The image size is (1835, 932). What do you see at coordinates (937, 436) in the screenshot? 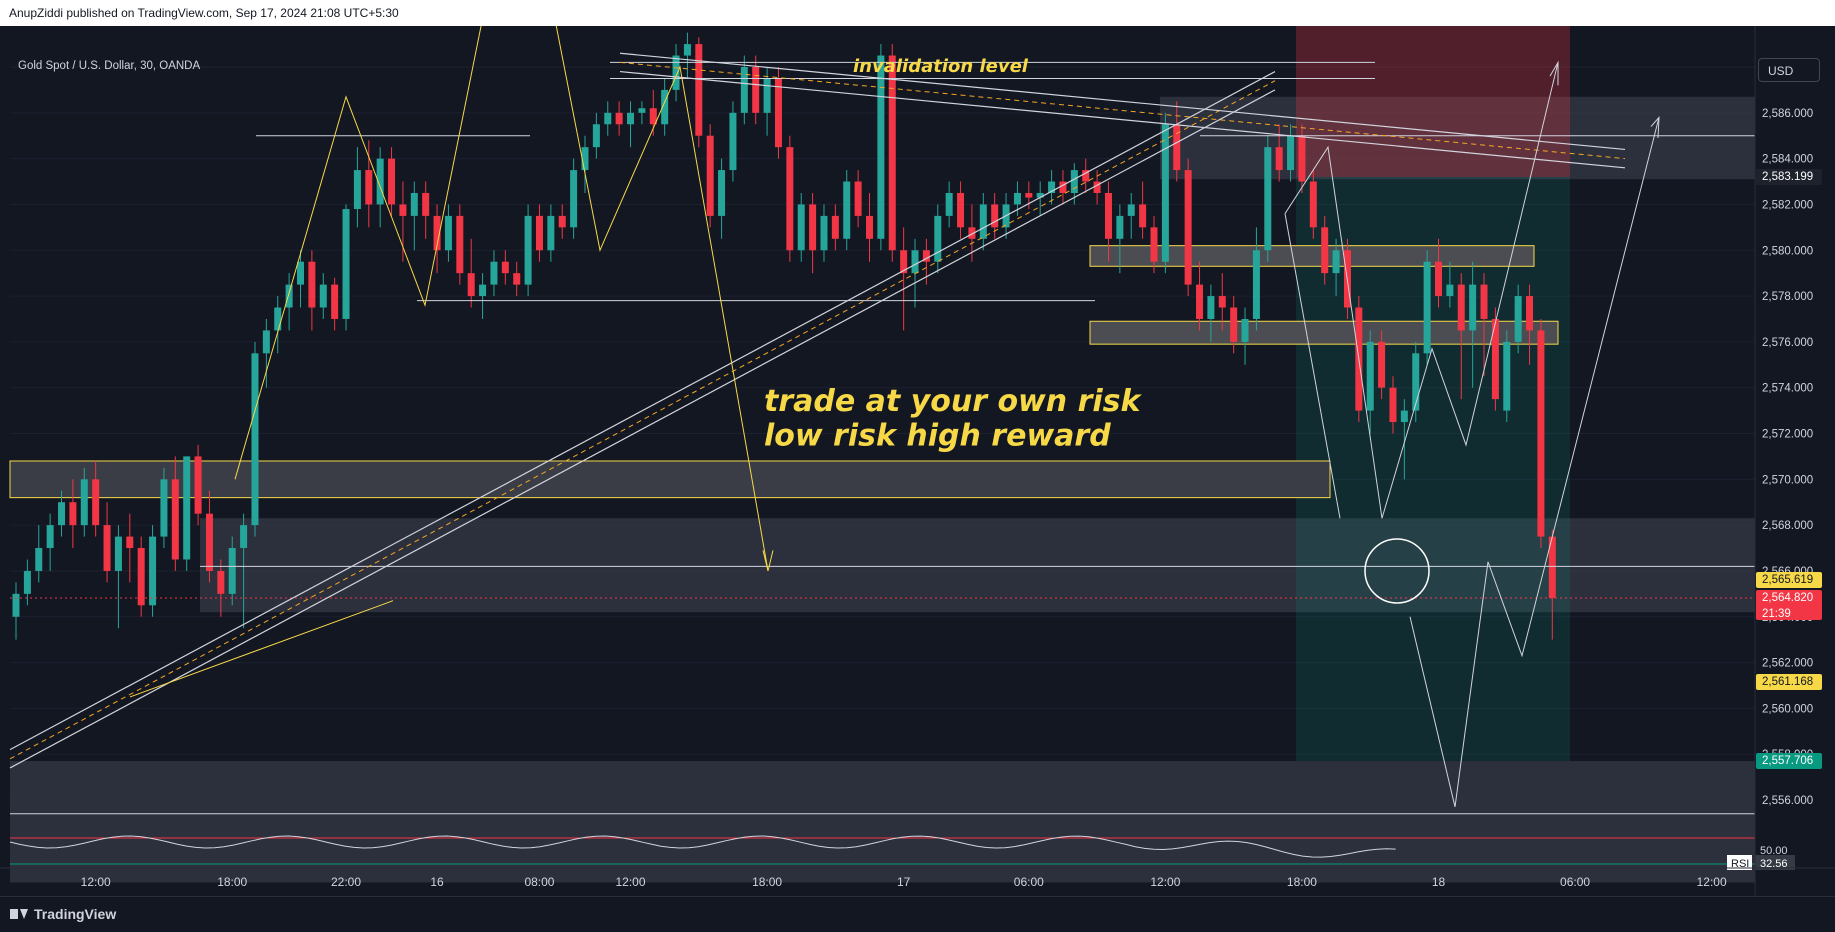
I see `risk-note-line-2: low risk high reward` at bounding box center [937, 436].